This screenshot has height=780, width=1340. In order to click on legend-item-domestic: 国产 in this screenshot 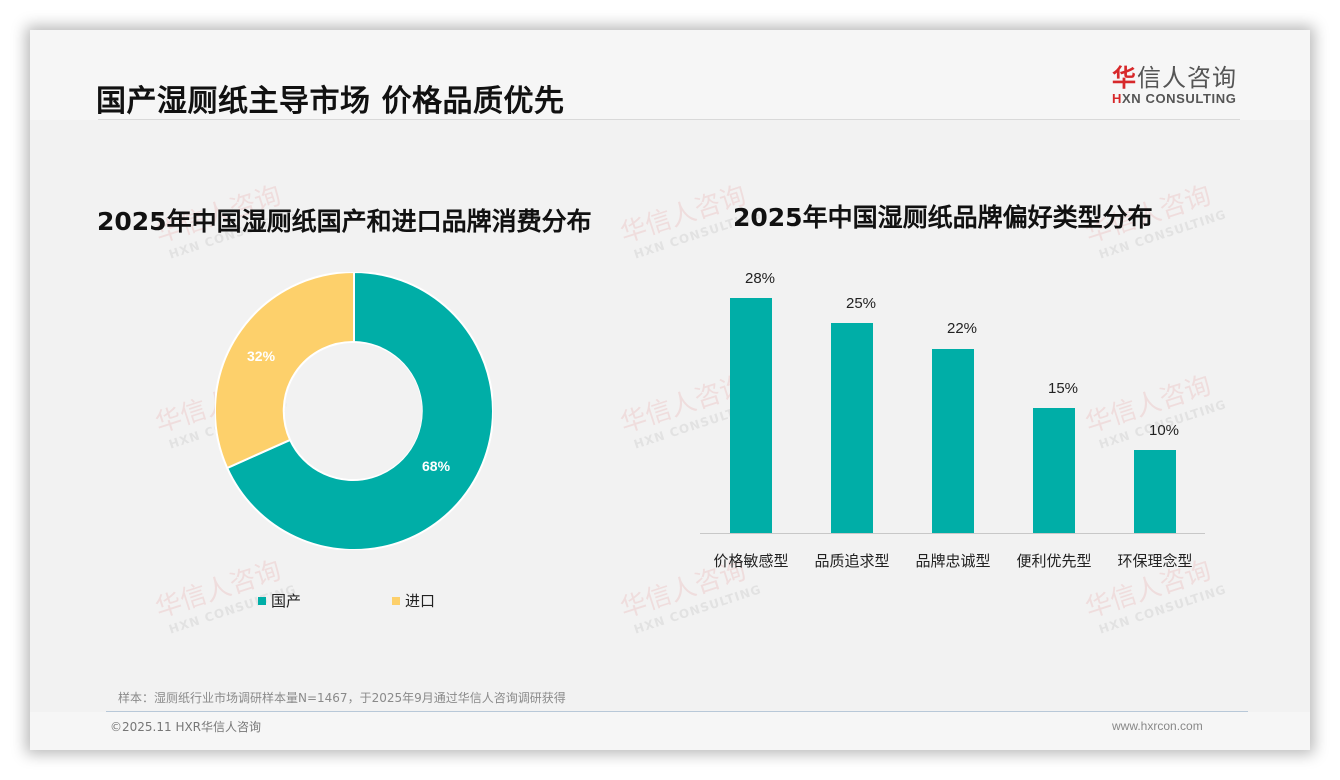, I will do `click(279, 600)`.